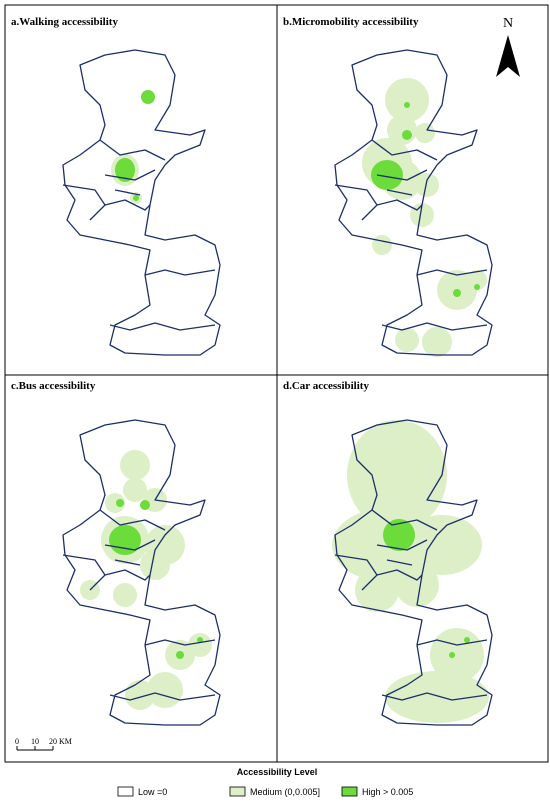 This screenshot has height=802, width=550. I want to click on panel-title: a.Walking accessibility, so click(64, 22).